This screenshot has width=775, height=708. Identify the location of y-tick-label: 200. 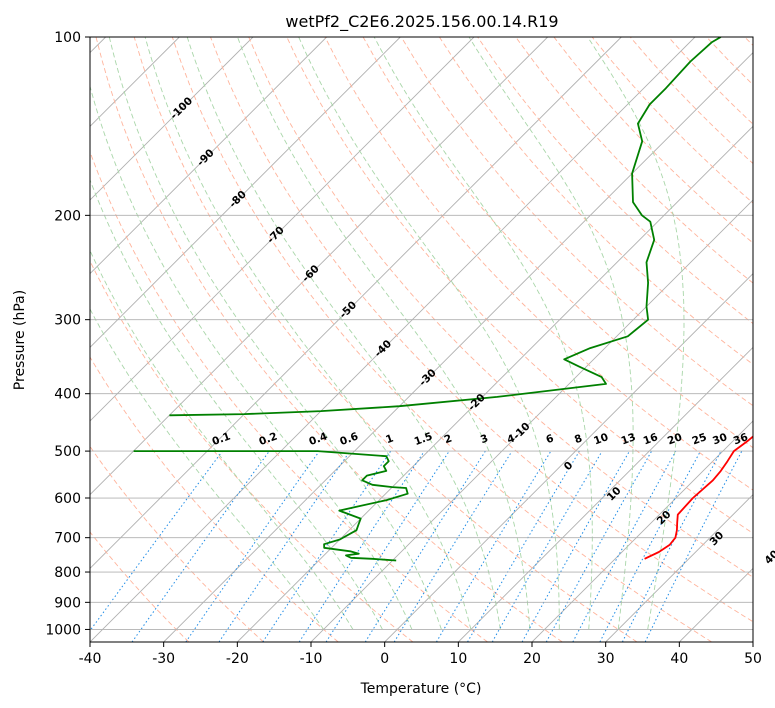
(67, 216).